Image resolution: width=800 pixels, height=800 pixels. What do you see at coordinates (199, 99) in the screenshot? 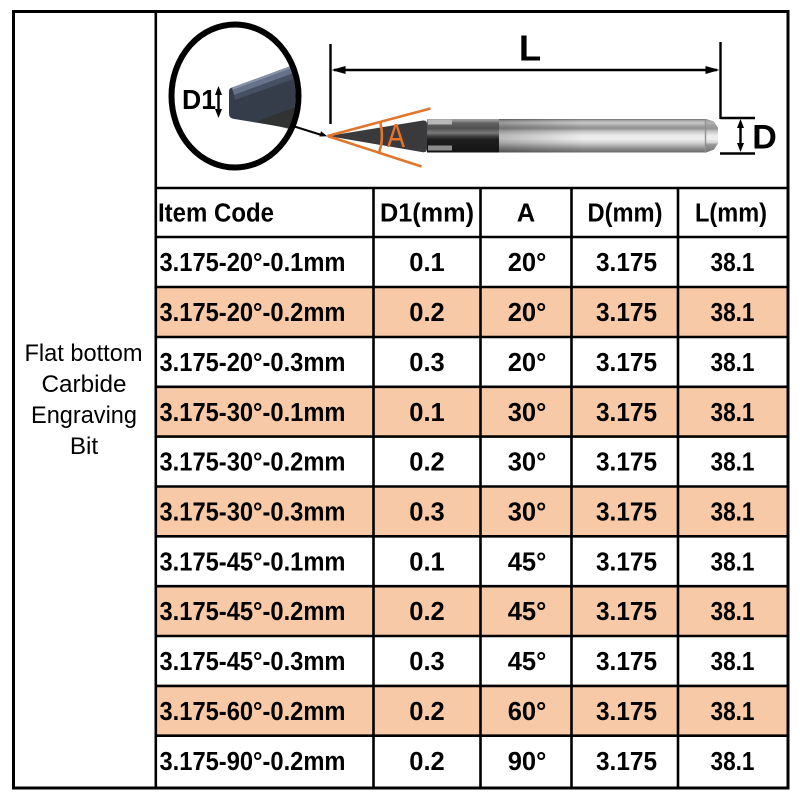
I see `svg-text: D1` at bounding box center [199, 99].